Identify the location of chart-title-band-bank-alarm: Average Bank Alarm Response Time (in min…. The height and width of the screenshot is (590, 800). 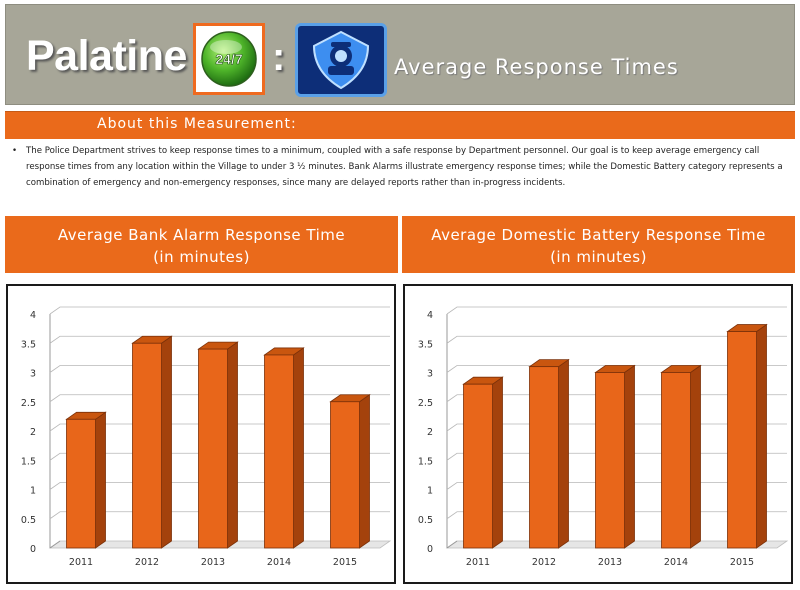
(201, 244).